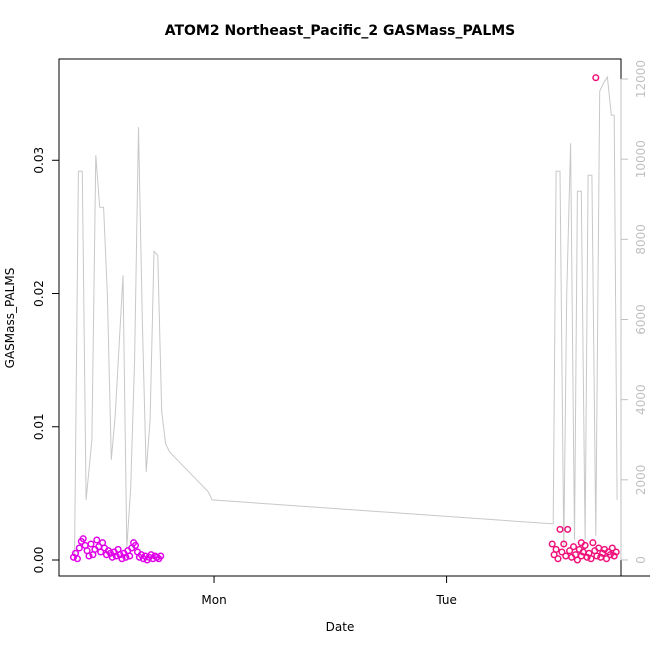  I want to click on y-axis-label: GASMass_PALMS, so click(10, 318).